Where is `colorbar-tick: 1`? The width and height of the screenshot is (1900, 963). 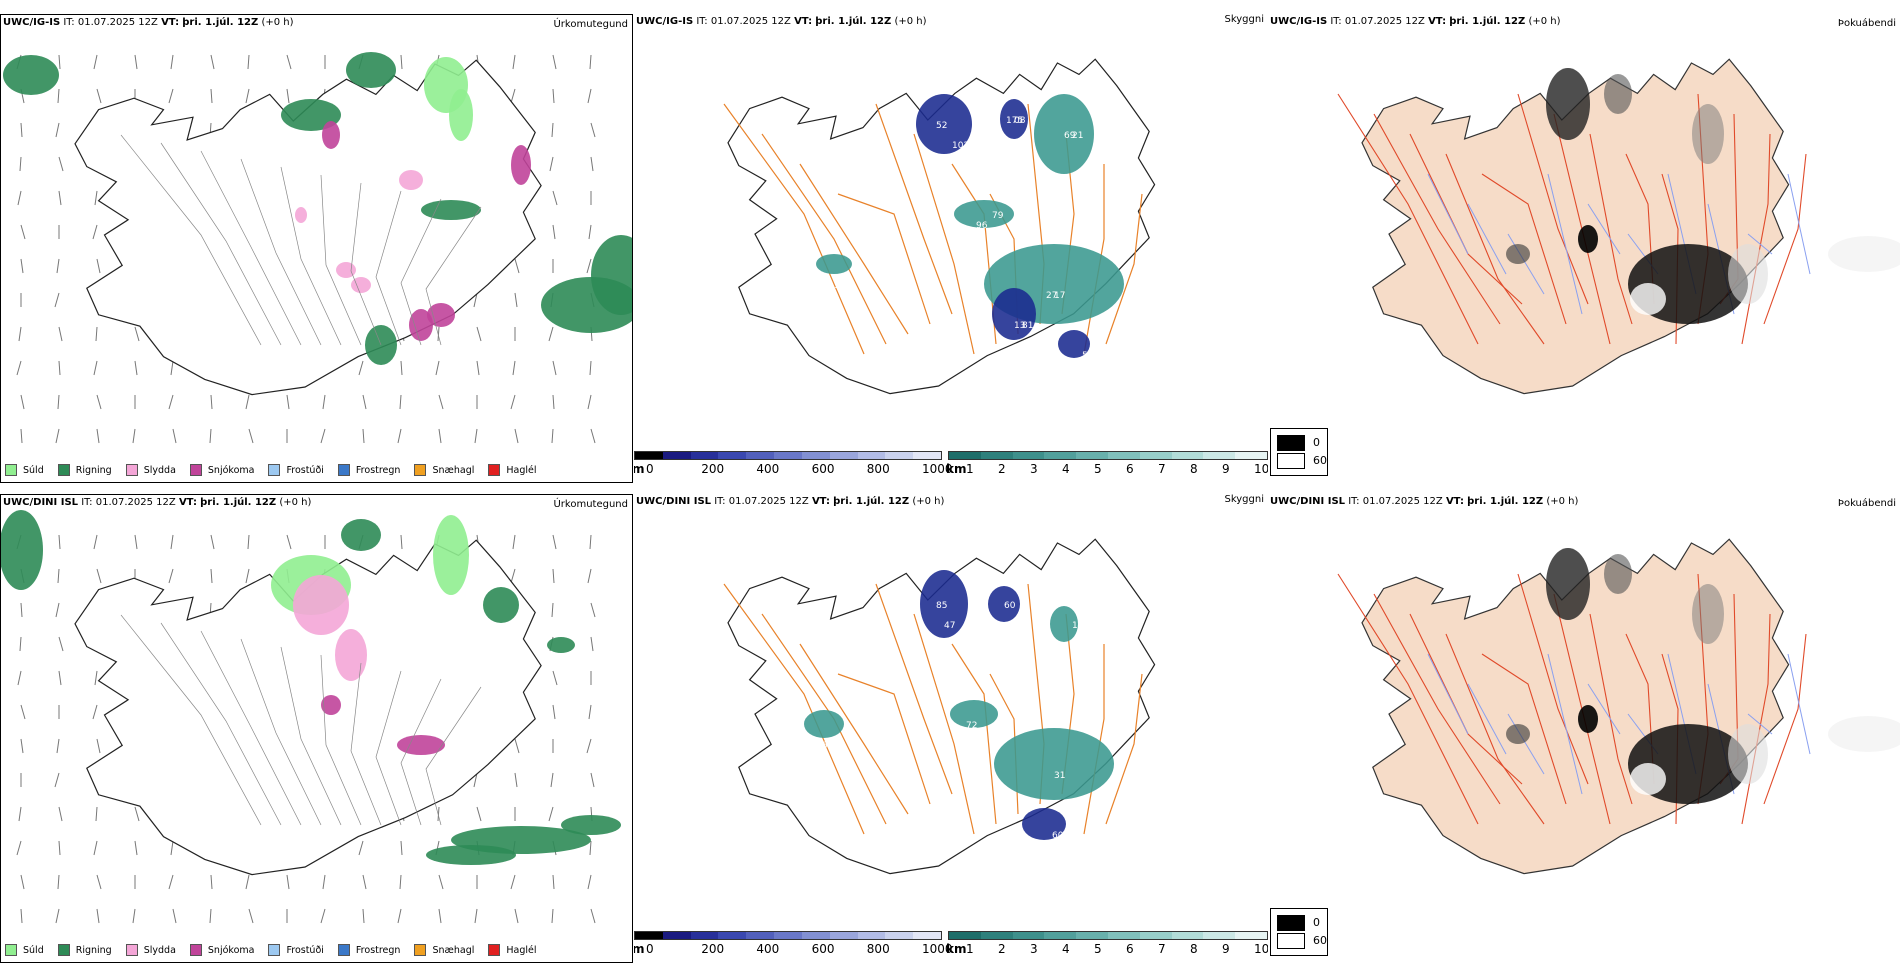
colorbar-tick: 1 is located at coordinates (970, 949).